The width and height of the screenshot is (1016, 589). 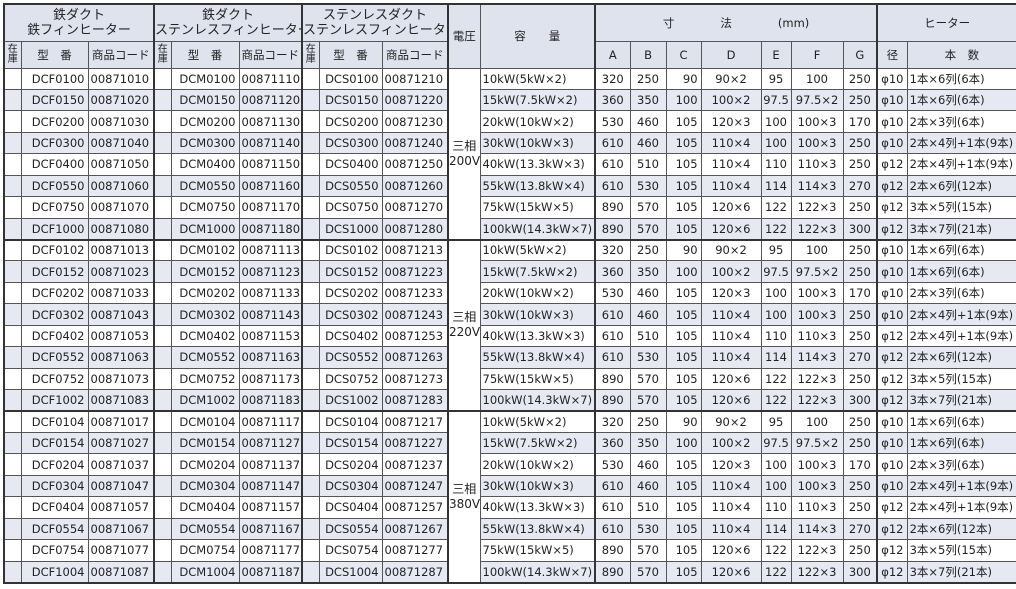 I want to click on product-code: 00871167, so click(x=270, y=529).